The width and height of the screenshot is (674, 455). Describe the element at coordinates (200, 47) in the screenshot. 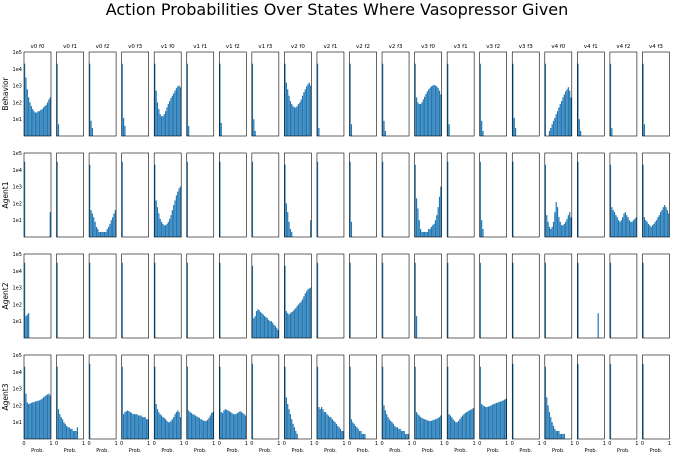

I see `column-label: v1 f1` at that location.